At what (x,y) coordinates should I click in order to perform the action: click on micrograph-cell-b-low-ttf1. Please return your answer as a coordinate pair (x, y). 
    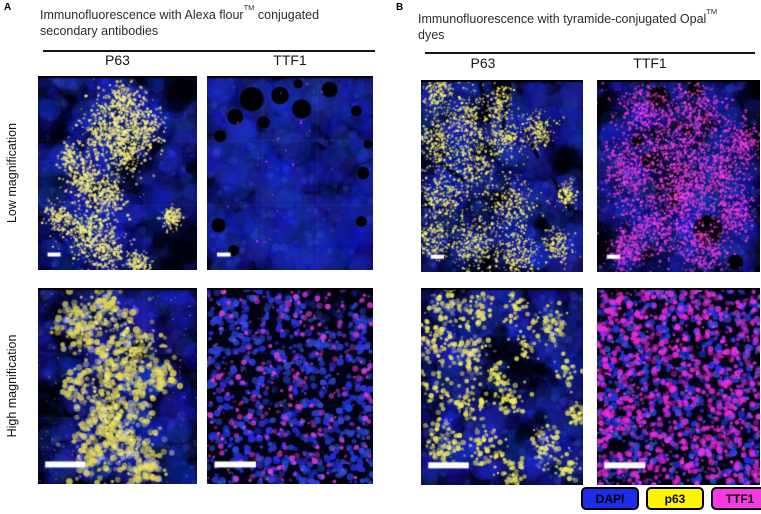
    Looking at the image, I should click on (678, 176).